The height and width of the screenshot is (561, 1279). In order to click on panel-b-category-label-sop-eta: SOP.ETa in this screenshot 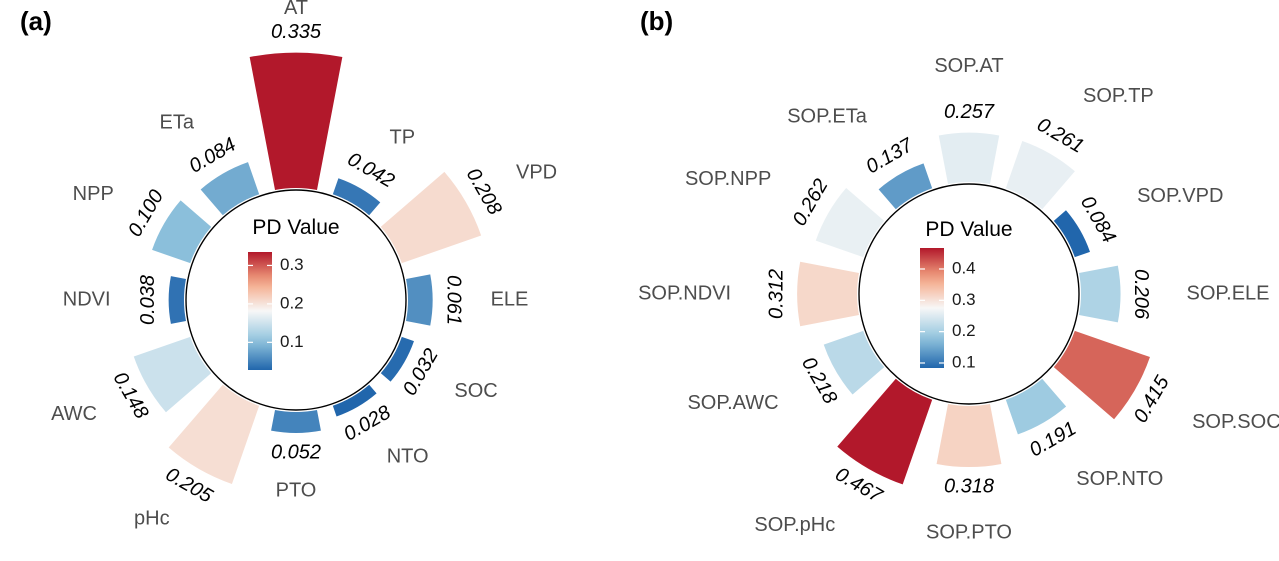, I will do `click(827, 116)`.